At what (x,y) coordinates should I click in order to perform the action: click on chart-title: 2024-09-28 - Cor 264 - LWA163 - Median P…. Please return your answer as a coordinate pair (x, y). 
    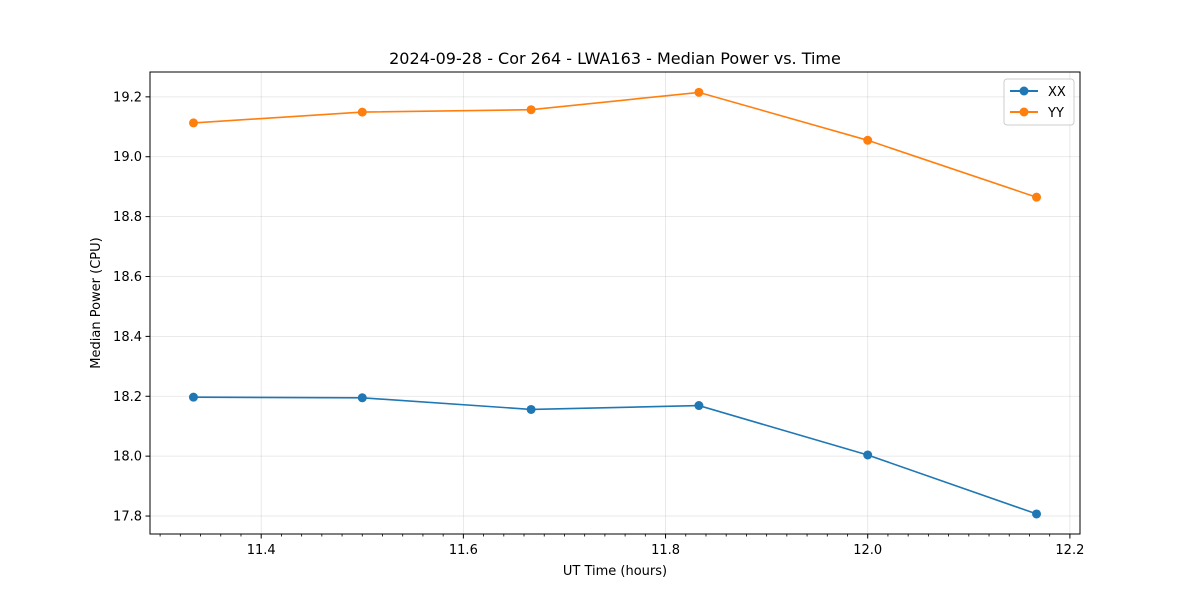
    Looking at the image, I should click on (615, 58).